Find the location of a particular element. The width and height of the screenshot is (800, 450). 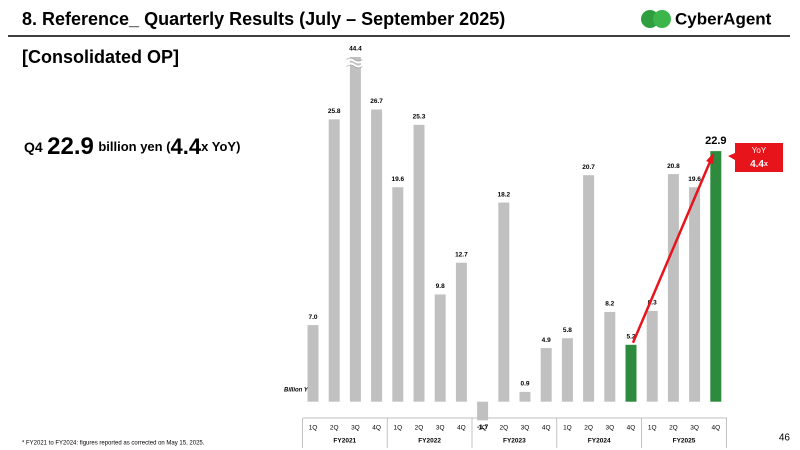

value-label: -1.7 is located at coordinates (483, 427).